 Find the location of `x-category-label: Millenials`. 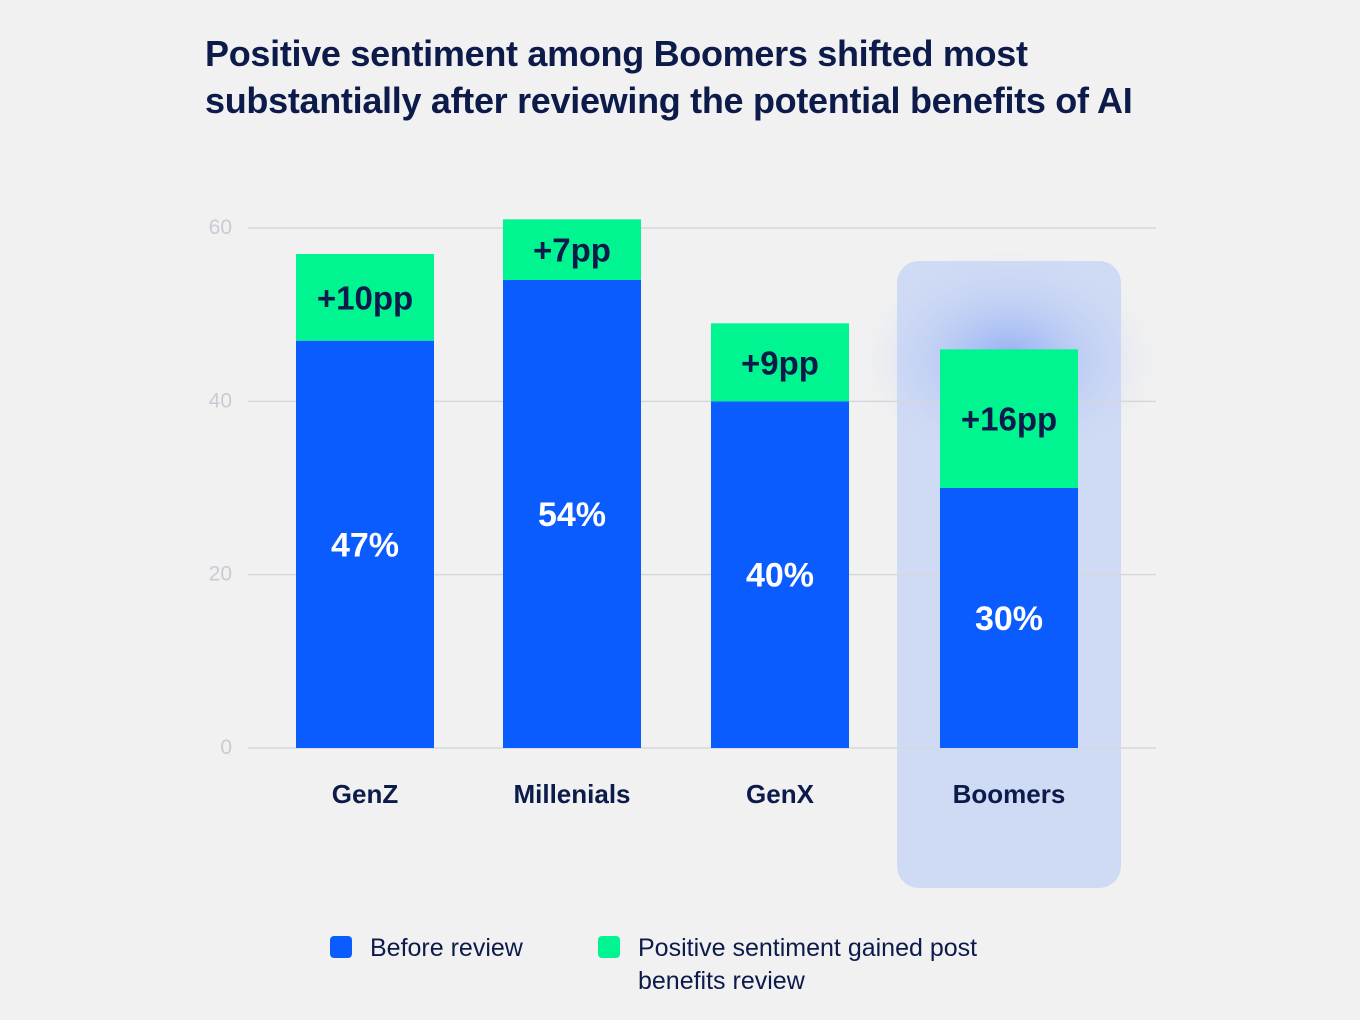

x-category-label: Millenials is located at coordinates (571, 794).